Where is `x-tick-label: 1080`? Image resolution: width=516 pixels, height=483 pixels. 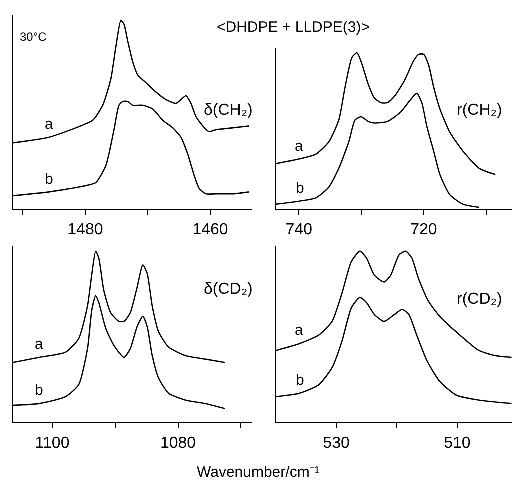 x-tick-label: 1080 is located at coordinates (178, 443).